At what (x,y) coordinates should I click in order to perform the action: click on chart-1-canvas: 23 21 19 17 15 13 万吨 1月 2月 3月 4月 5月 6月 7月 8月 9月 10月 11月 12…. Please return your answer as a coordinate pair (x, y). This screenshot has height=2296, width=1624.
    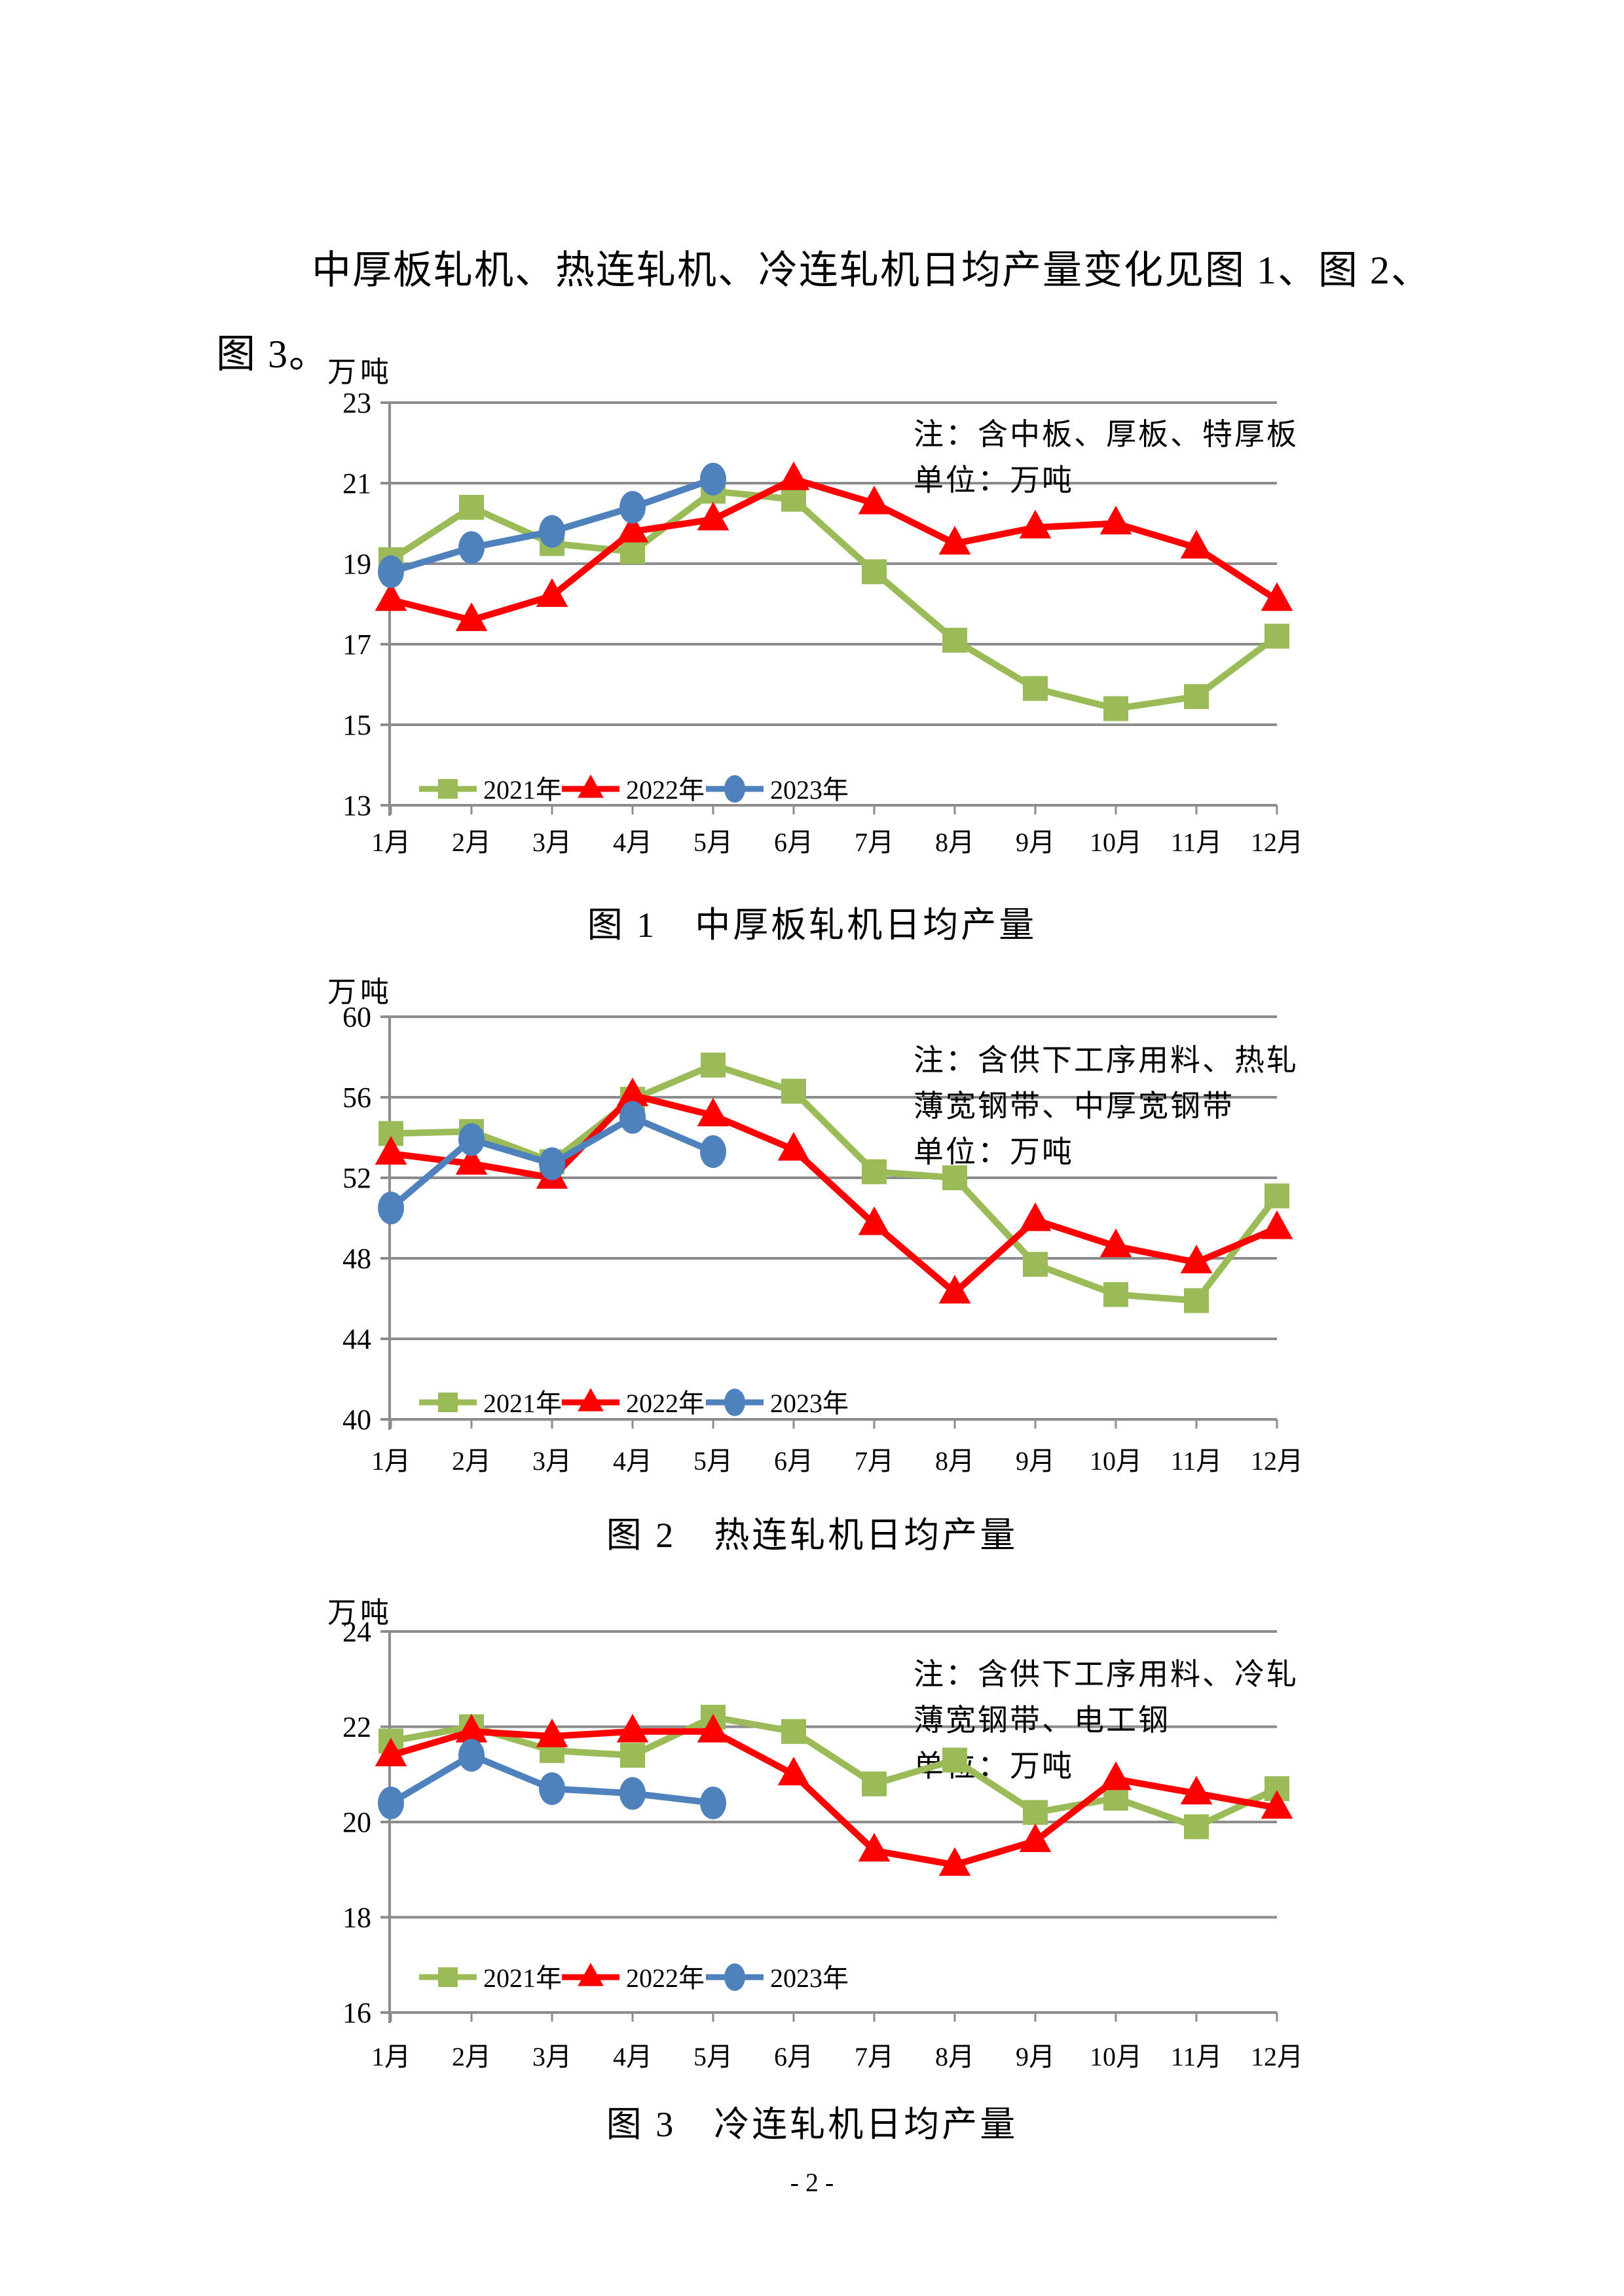
    Looking at the image, I should click on (815, 606).